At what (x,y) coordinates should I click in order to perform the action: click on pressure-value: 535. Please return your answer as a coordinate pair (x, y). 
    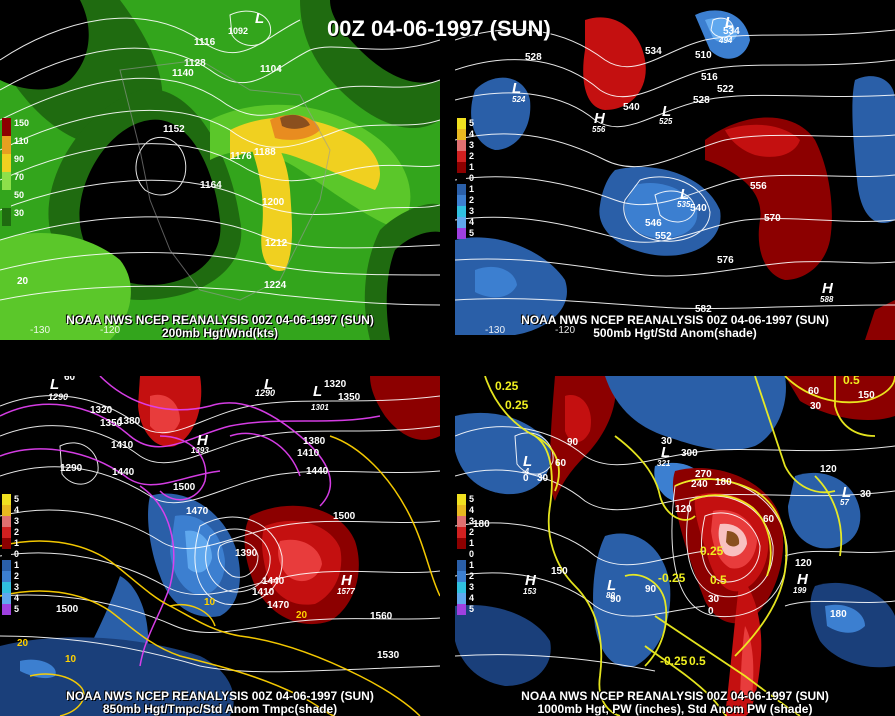
    Looking at the image, I should click on (684, 204).